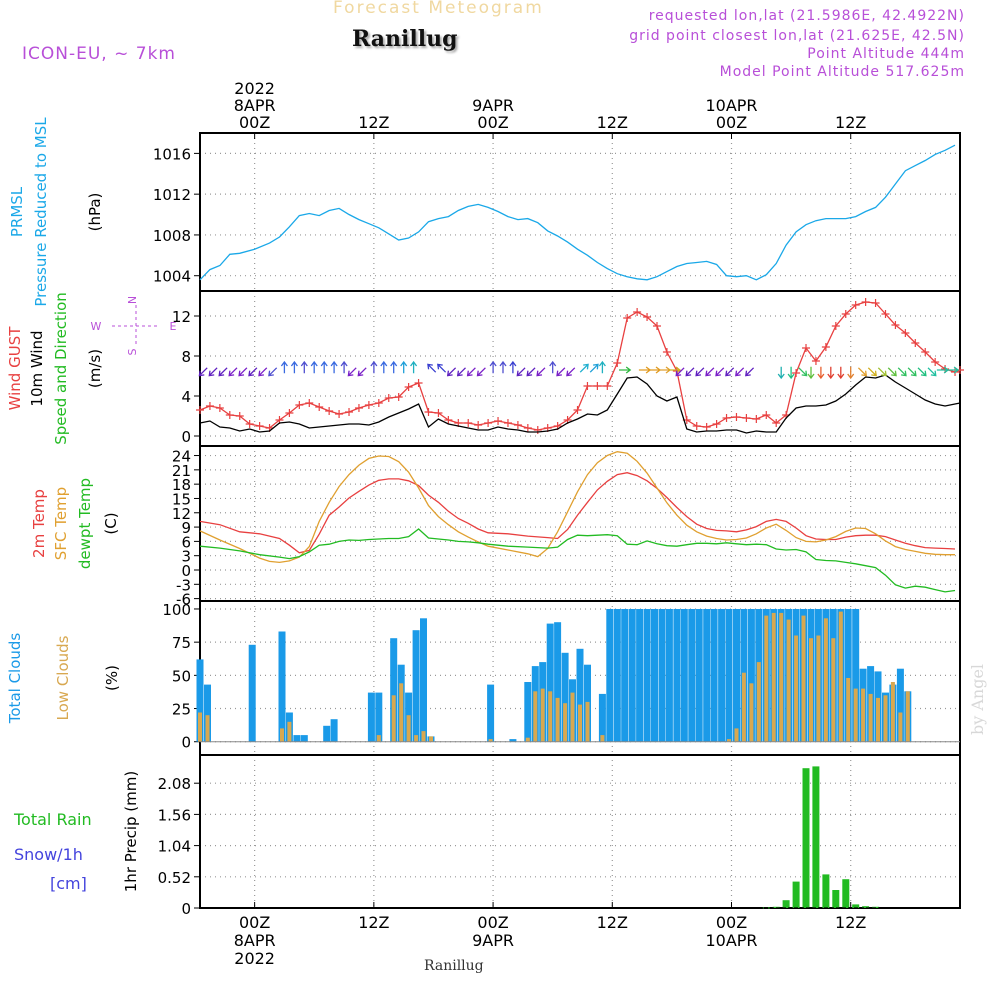 The height and width of the screenshot is (1000, 1000). What do you see at coordinates (39, 523) in the screenshot?
I see `panel-side-label: 2m Temp` at bounding box center [39, 523].